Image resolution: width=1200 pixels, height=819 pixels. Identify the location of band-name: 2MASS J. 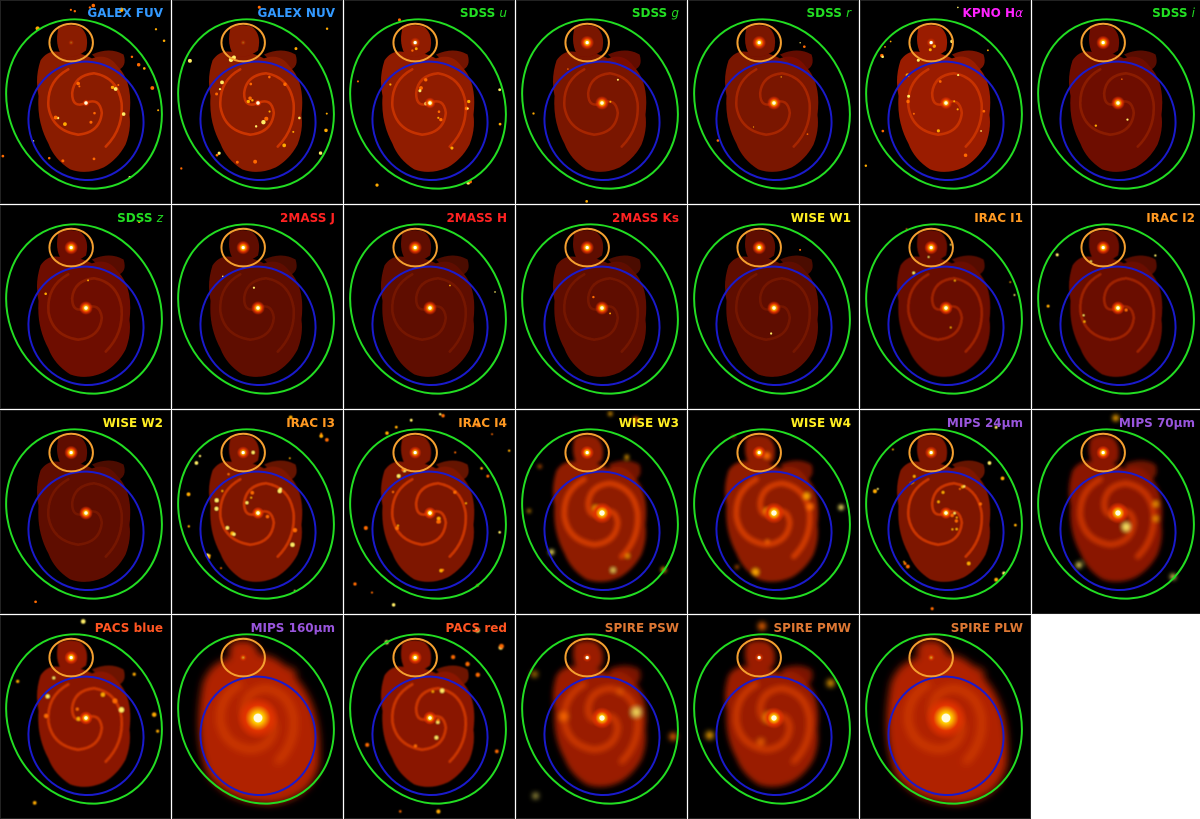
(307, 218).